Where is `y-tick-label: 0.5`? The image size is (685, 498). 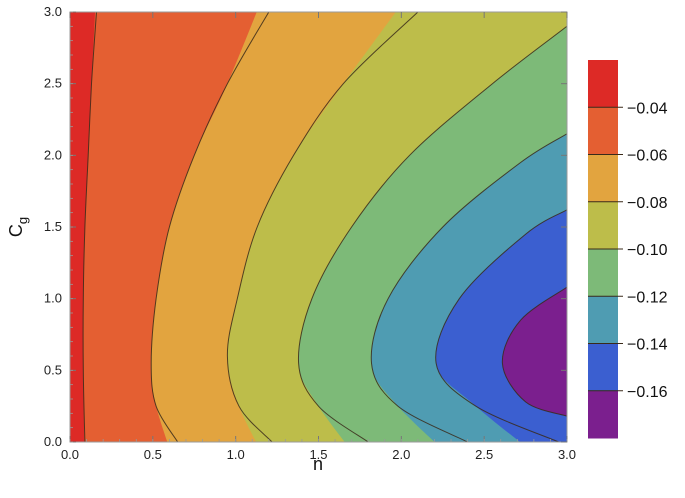 y-tick-label: 0.5 is located at coordinates (53, 369).